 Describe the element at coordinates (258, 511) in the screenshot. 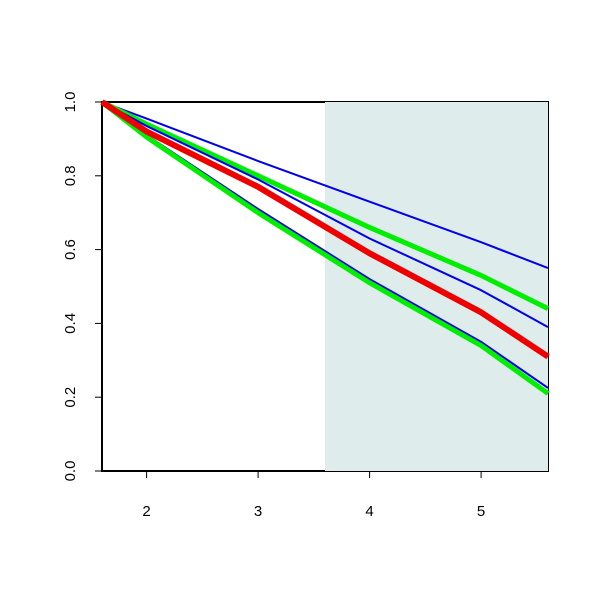

I see `x-tick-label: 3` at that location.